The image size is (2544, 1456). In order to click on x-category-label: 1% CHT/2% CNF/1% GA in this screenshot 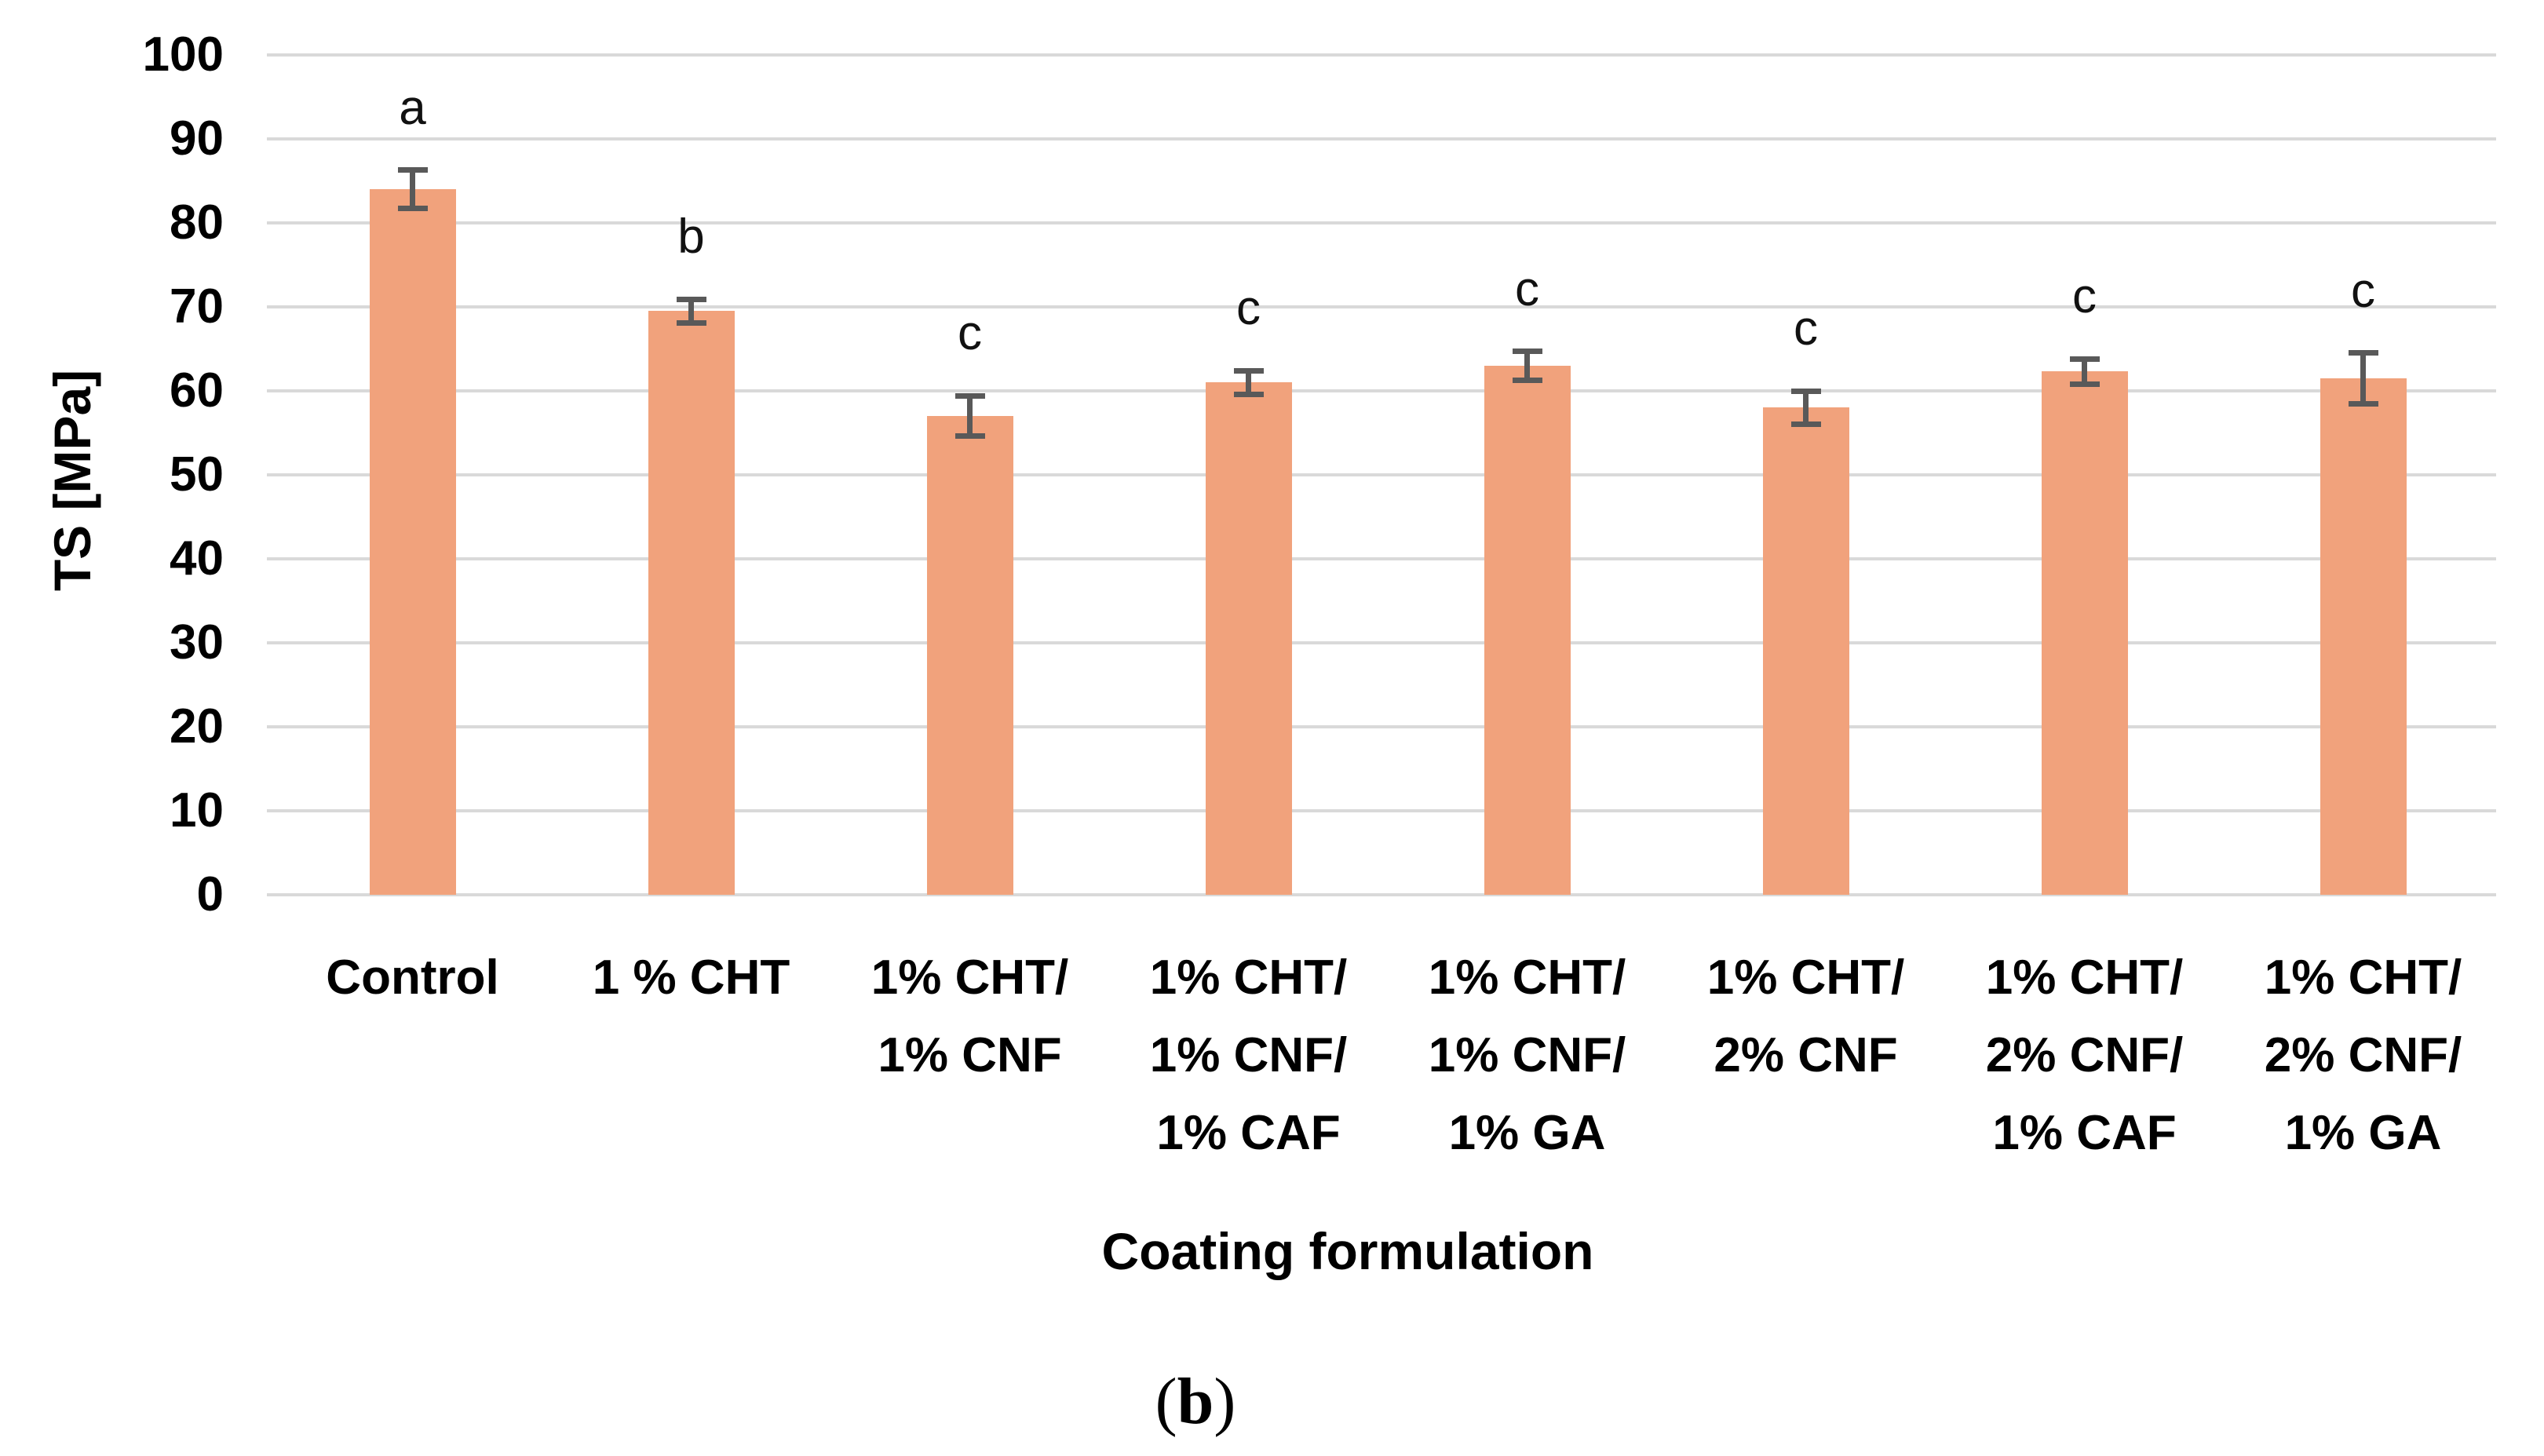, I will do `click(2363, 1055)`.